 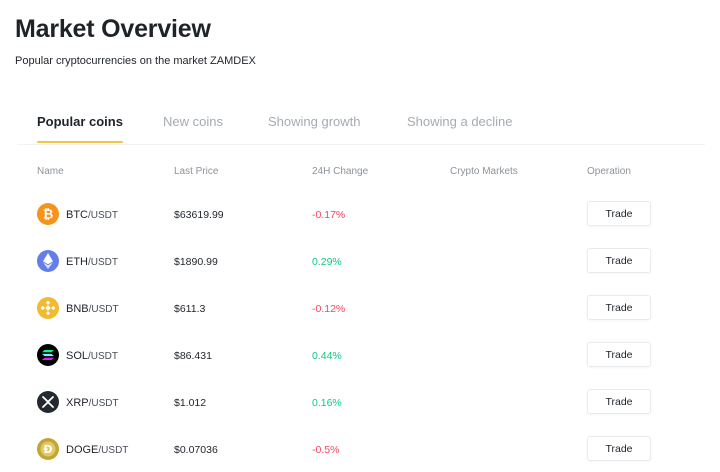 What do you see at coordinates (77, 356) in the screenshot?
I see `pair-base: SOL` at bounding box center [77, 356].